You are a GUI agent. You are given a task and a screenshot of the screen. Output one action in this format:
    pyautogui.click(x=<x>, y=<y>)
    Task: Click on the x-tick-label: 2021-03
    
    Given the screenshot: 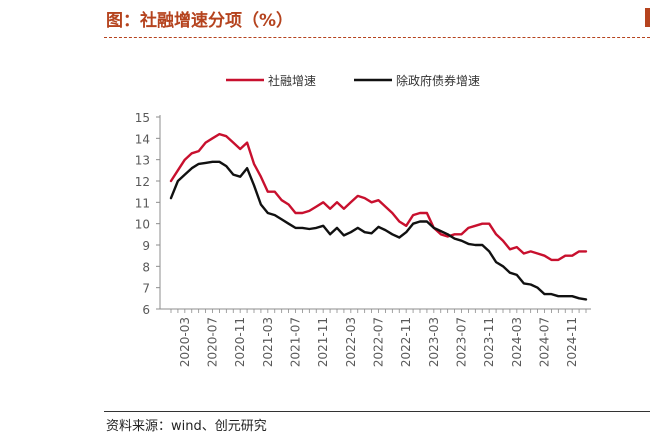 What is the action you would take?
    pyautogui.click(x=268, y=342)
    